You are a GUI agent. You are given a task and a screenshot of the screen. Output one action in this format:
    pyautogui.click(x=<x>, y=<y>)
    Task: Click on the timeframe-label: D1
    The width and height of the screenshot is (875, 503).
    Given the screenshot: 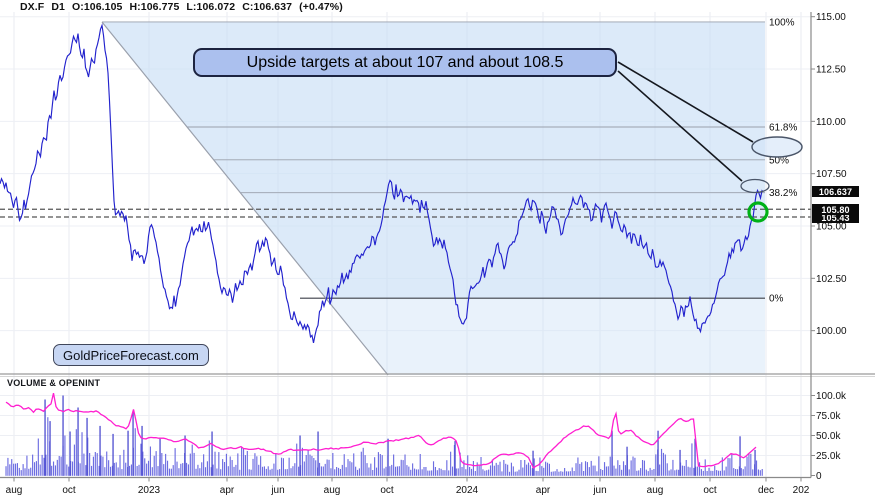 What is the action you would take?
    pyautogui.click(x=58, y=7)
    